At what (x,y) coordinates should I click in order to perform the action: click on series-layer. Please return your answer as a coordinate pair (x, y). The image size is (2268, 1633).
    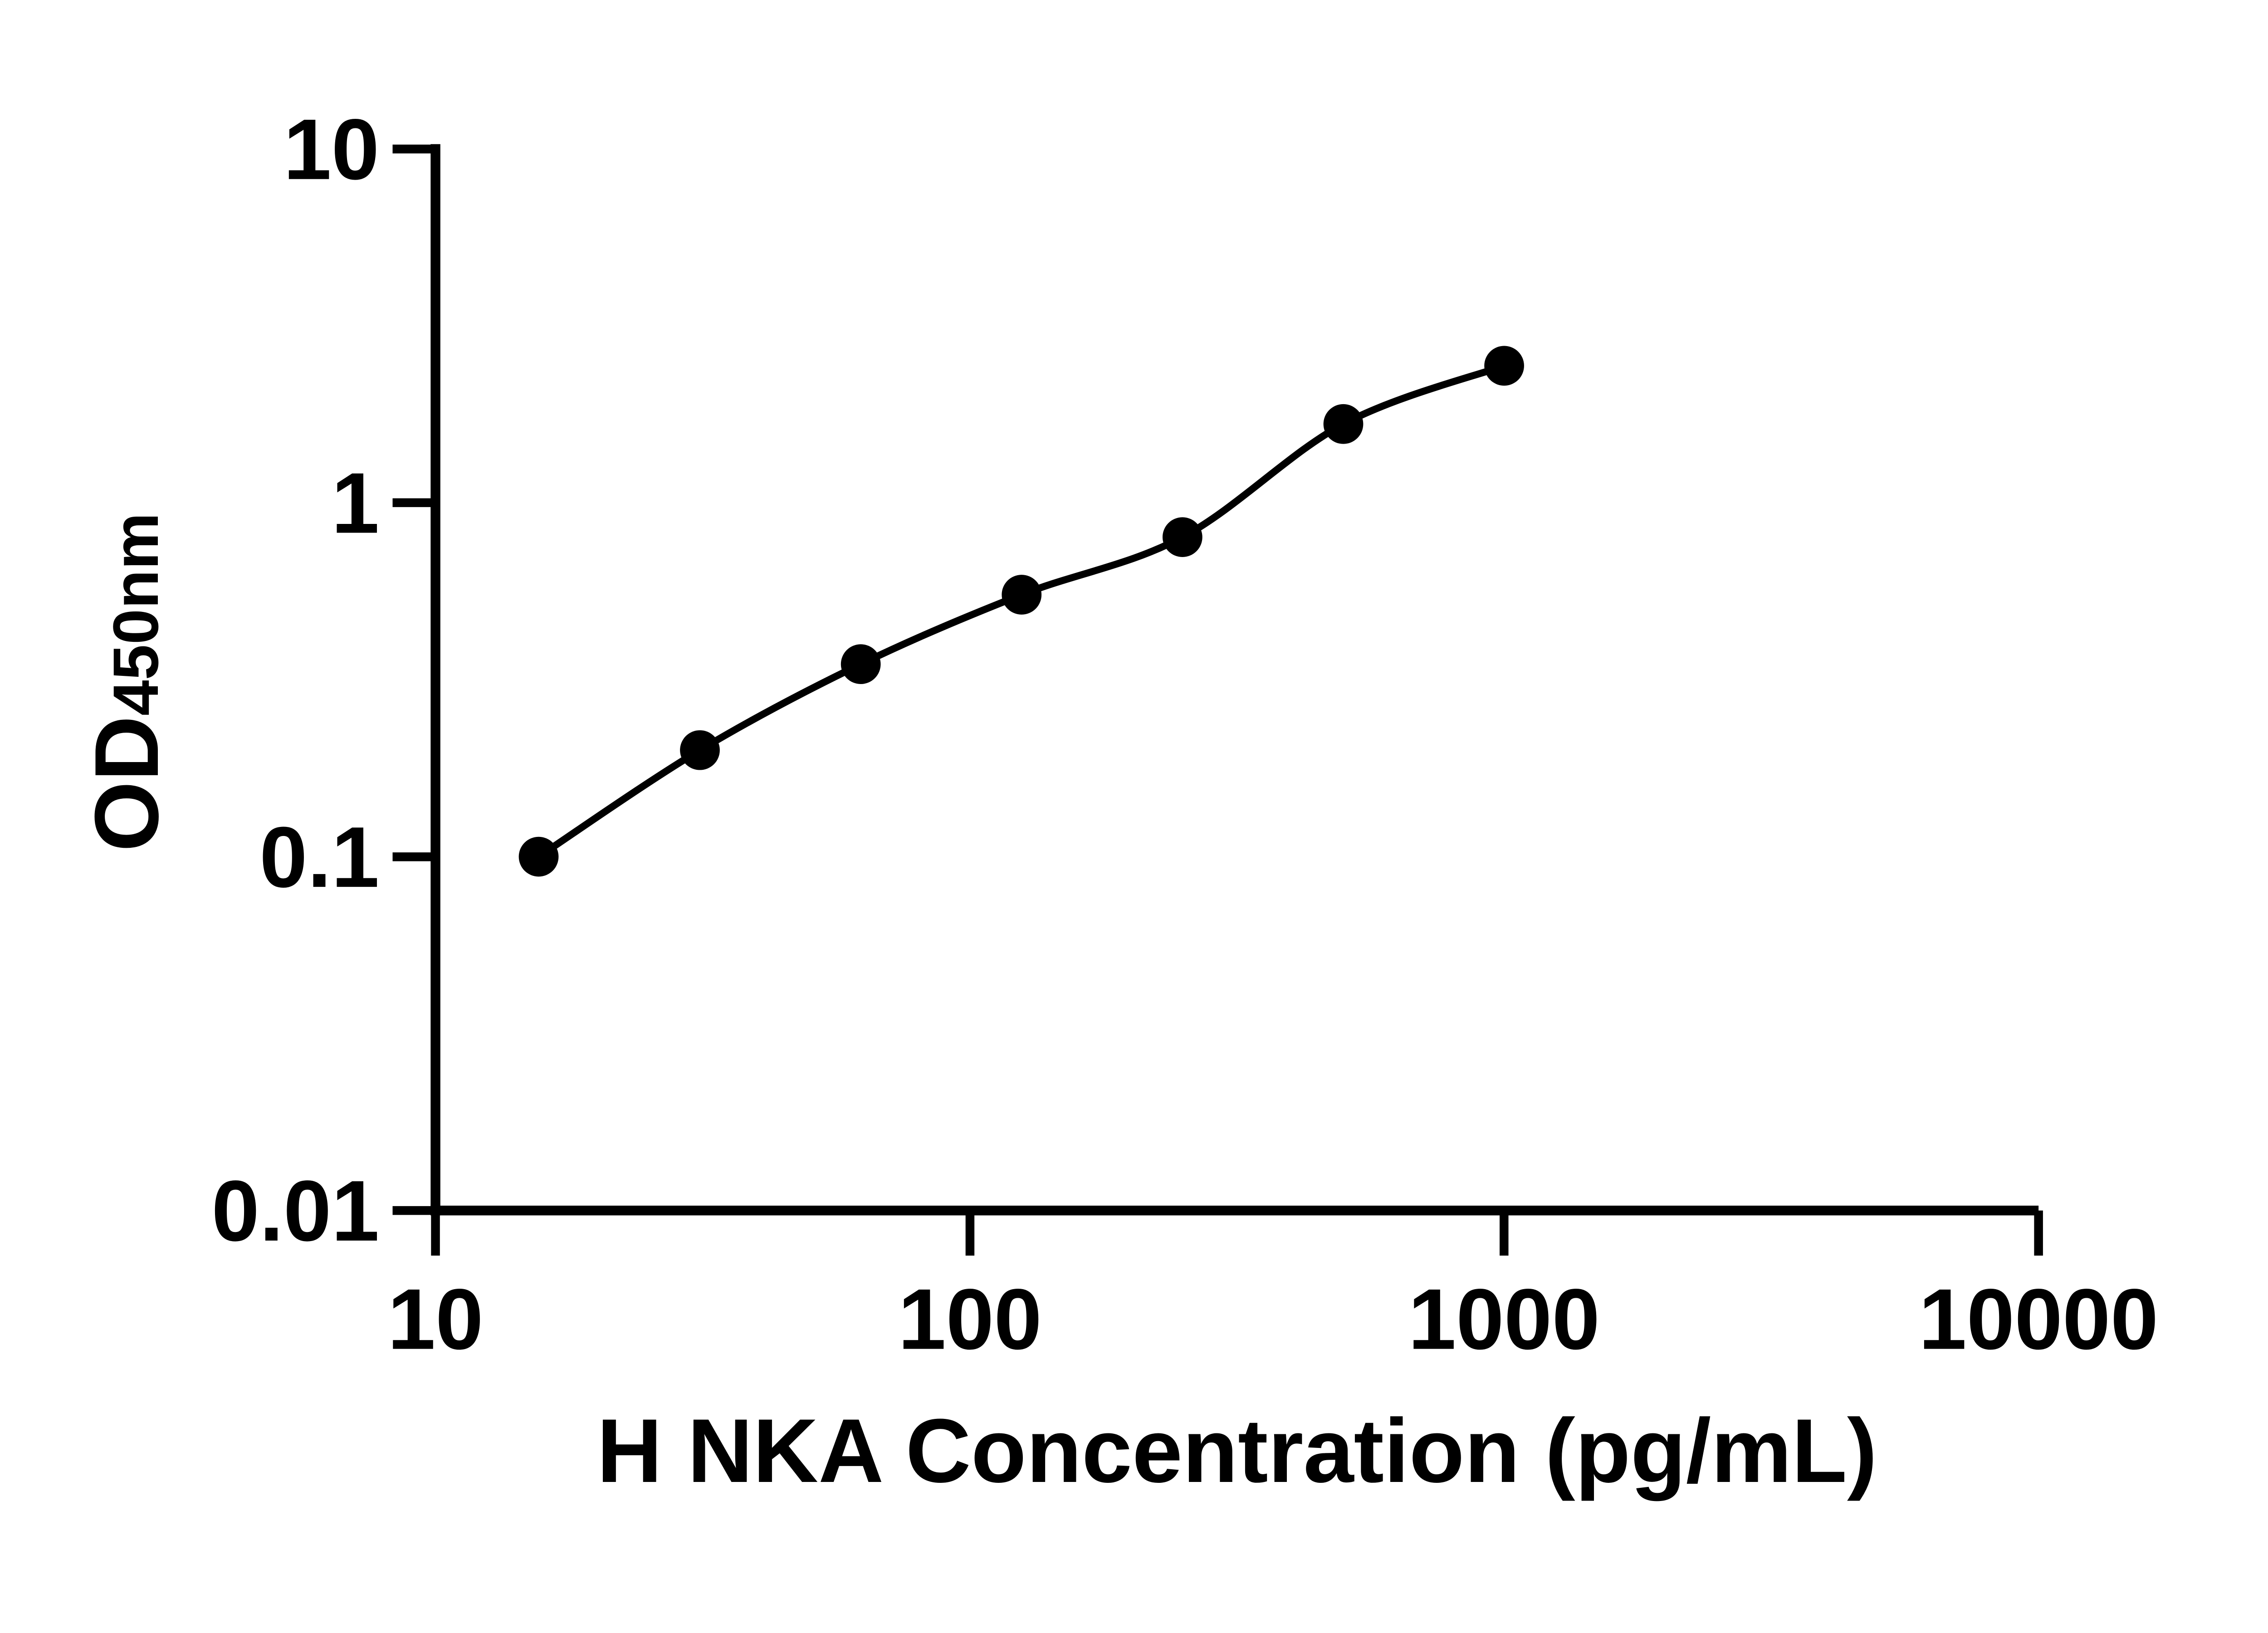
    Looking at the image, I should click on (1021, 611).